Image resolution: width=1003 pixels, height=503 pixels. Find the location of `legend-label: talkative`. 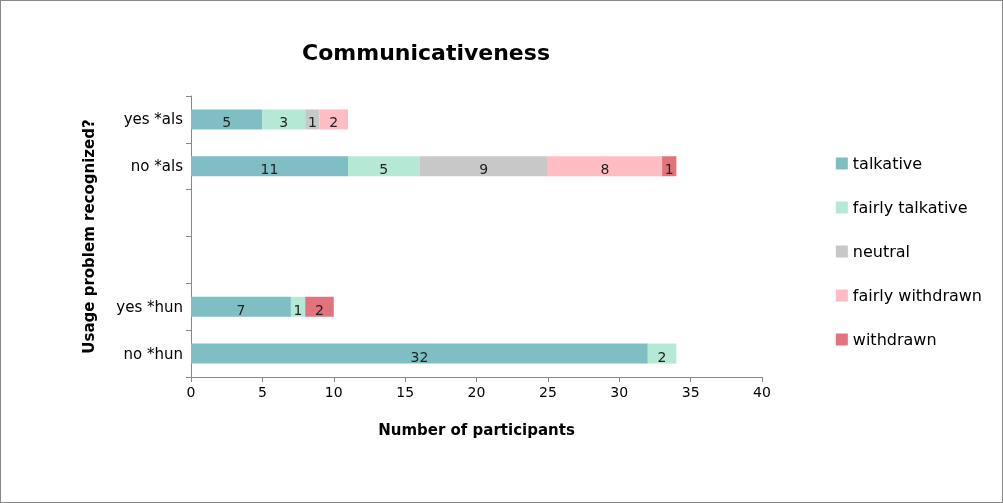

legend-label: talkative is located at coordinates (887, 163).